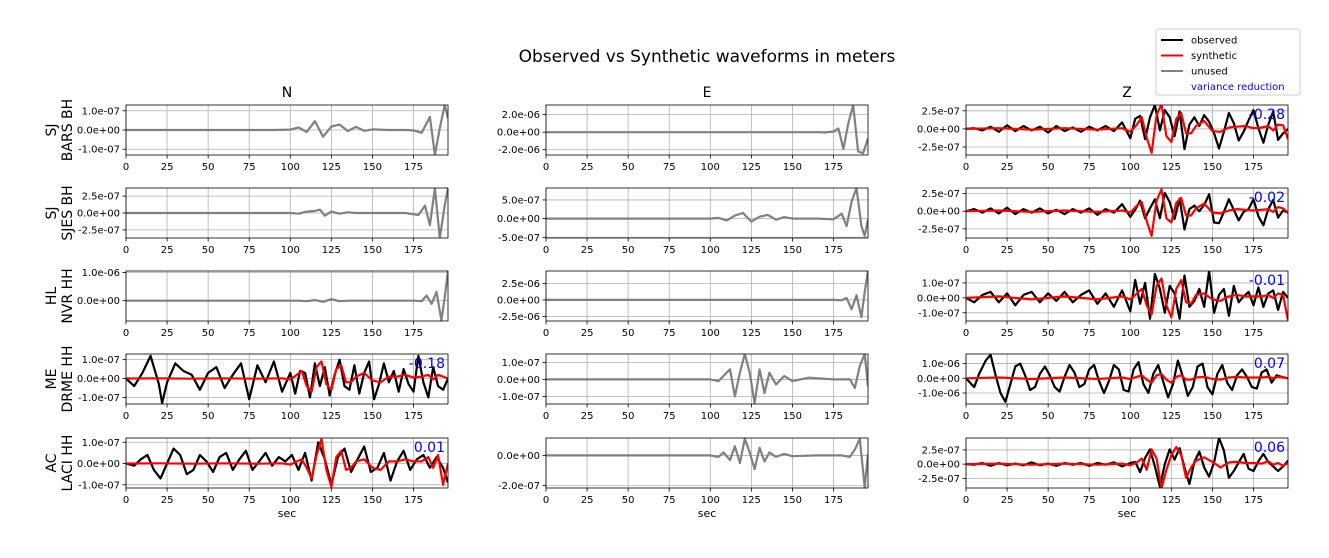 The height and width of the screenshot is (558, 1329). Describe the element at coordinates (939, 393) in the screenshot. I see `y-tick-label: -1.0e-06` at that location.